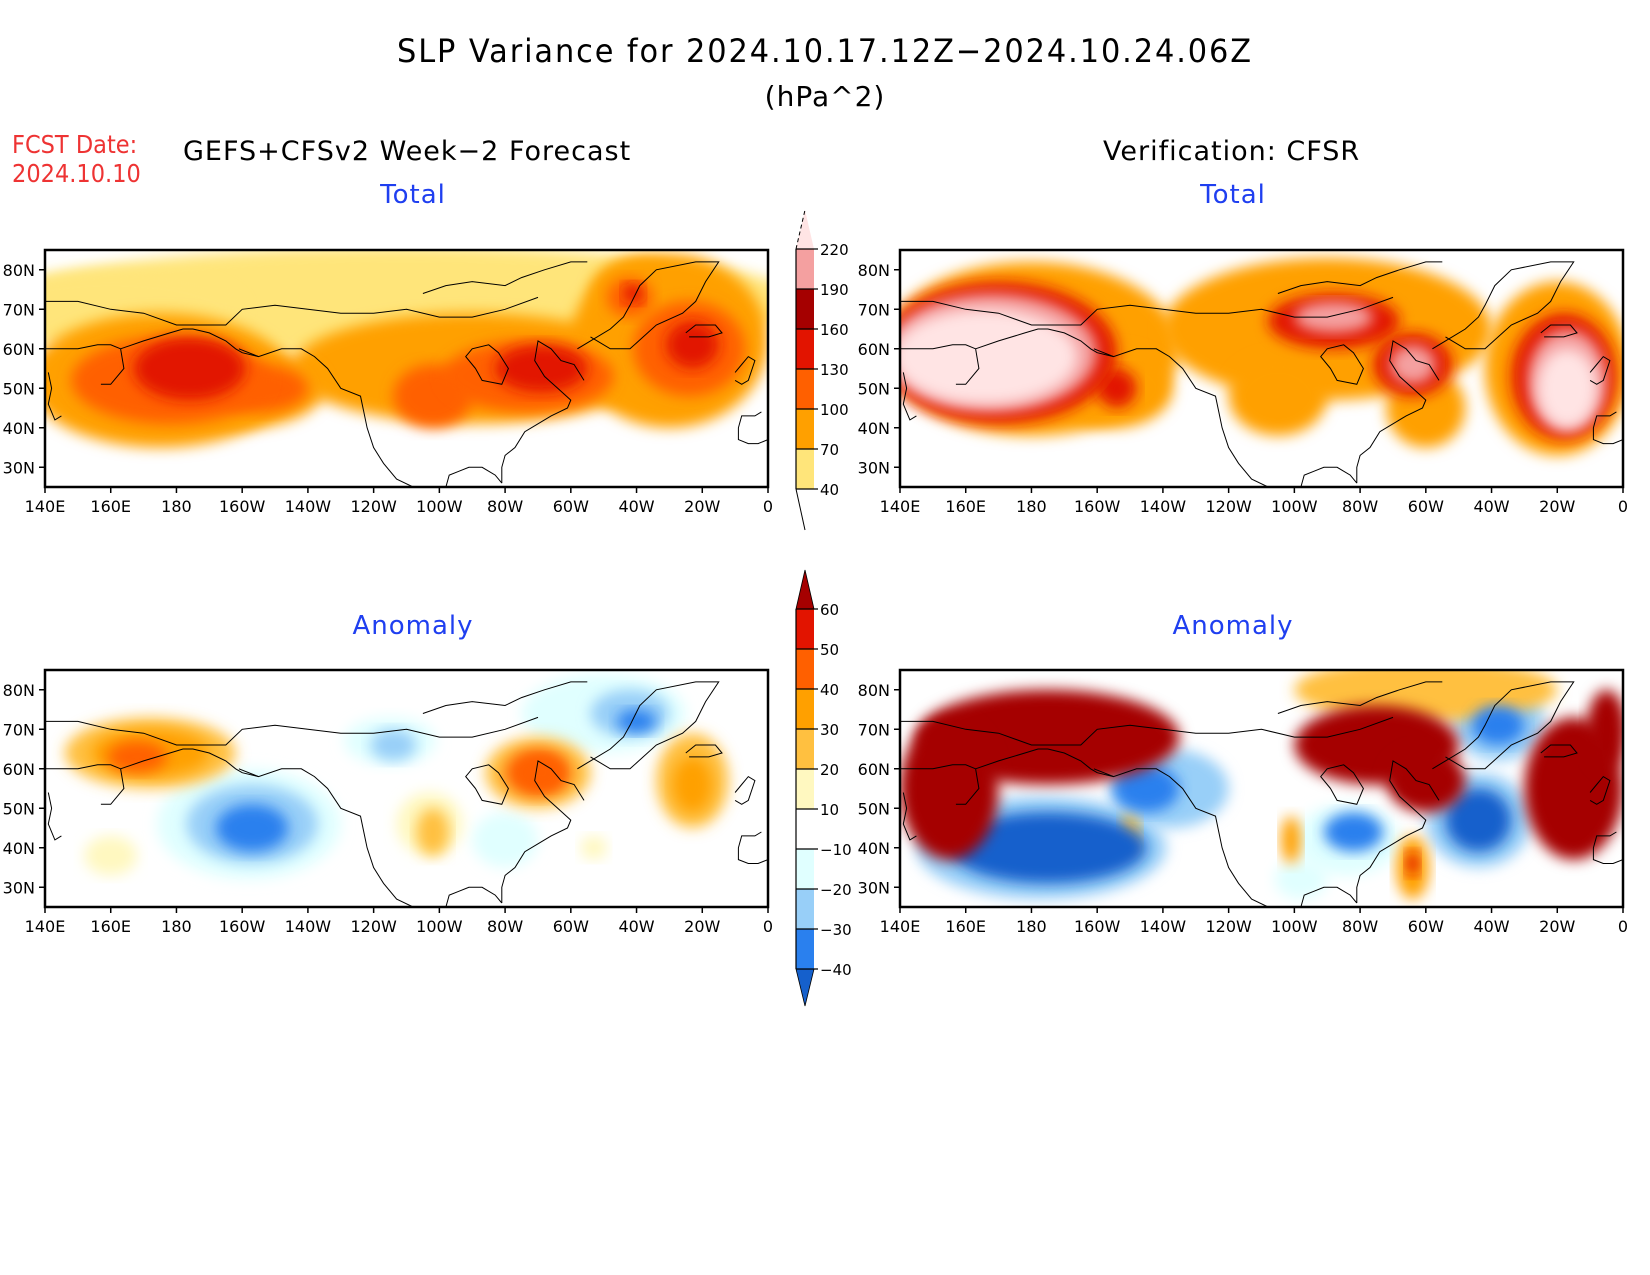 This screenshot has width=1650, height=1275. I want to click on colorbar-label: 50, so click(829, 650).